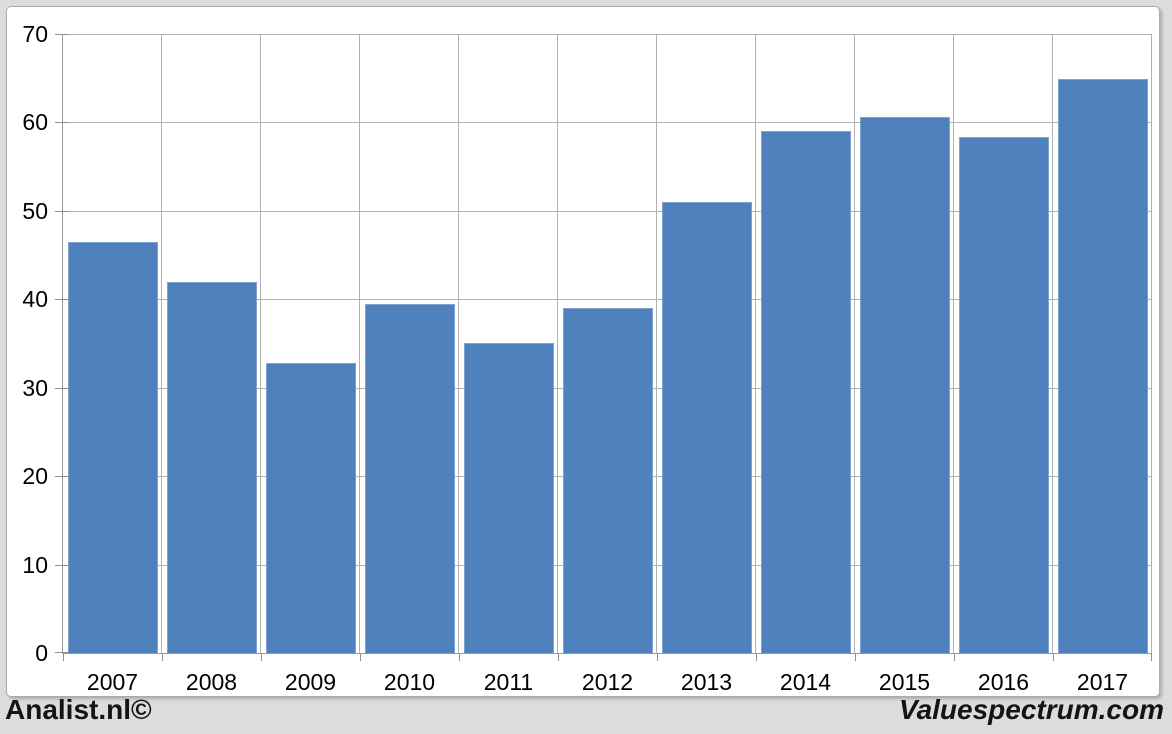  I want to click on y-axis-label-0: 0, so click(41, 653).